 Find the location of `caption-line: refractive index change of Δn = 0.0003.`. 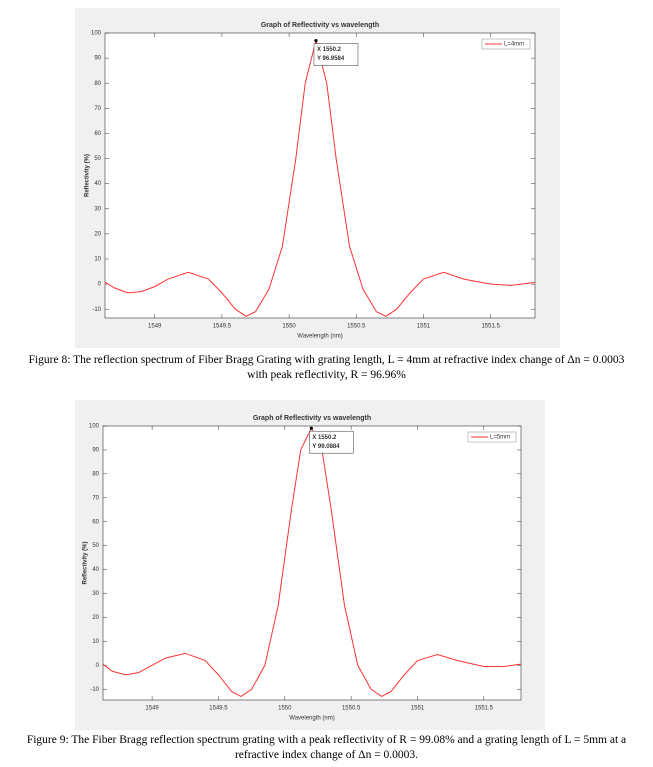

caption-line: refractive index change of Δn = 0.0003. is located at coordinates (326, 755).